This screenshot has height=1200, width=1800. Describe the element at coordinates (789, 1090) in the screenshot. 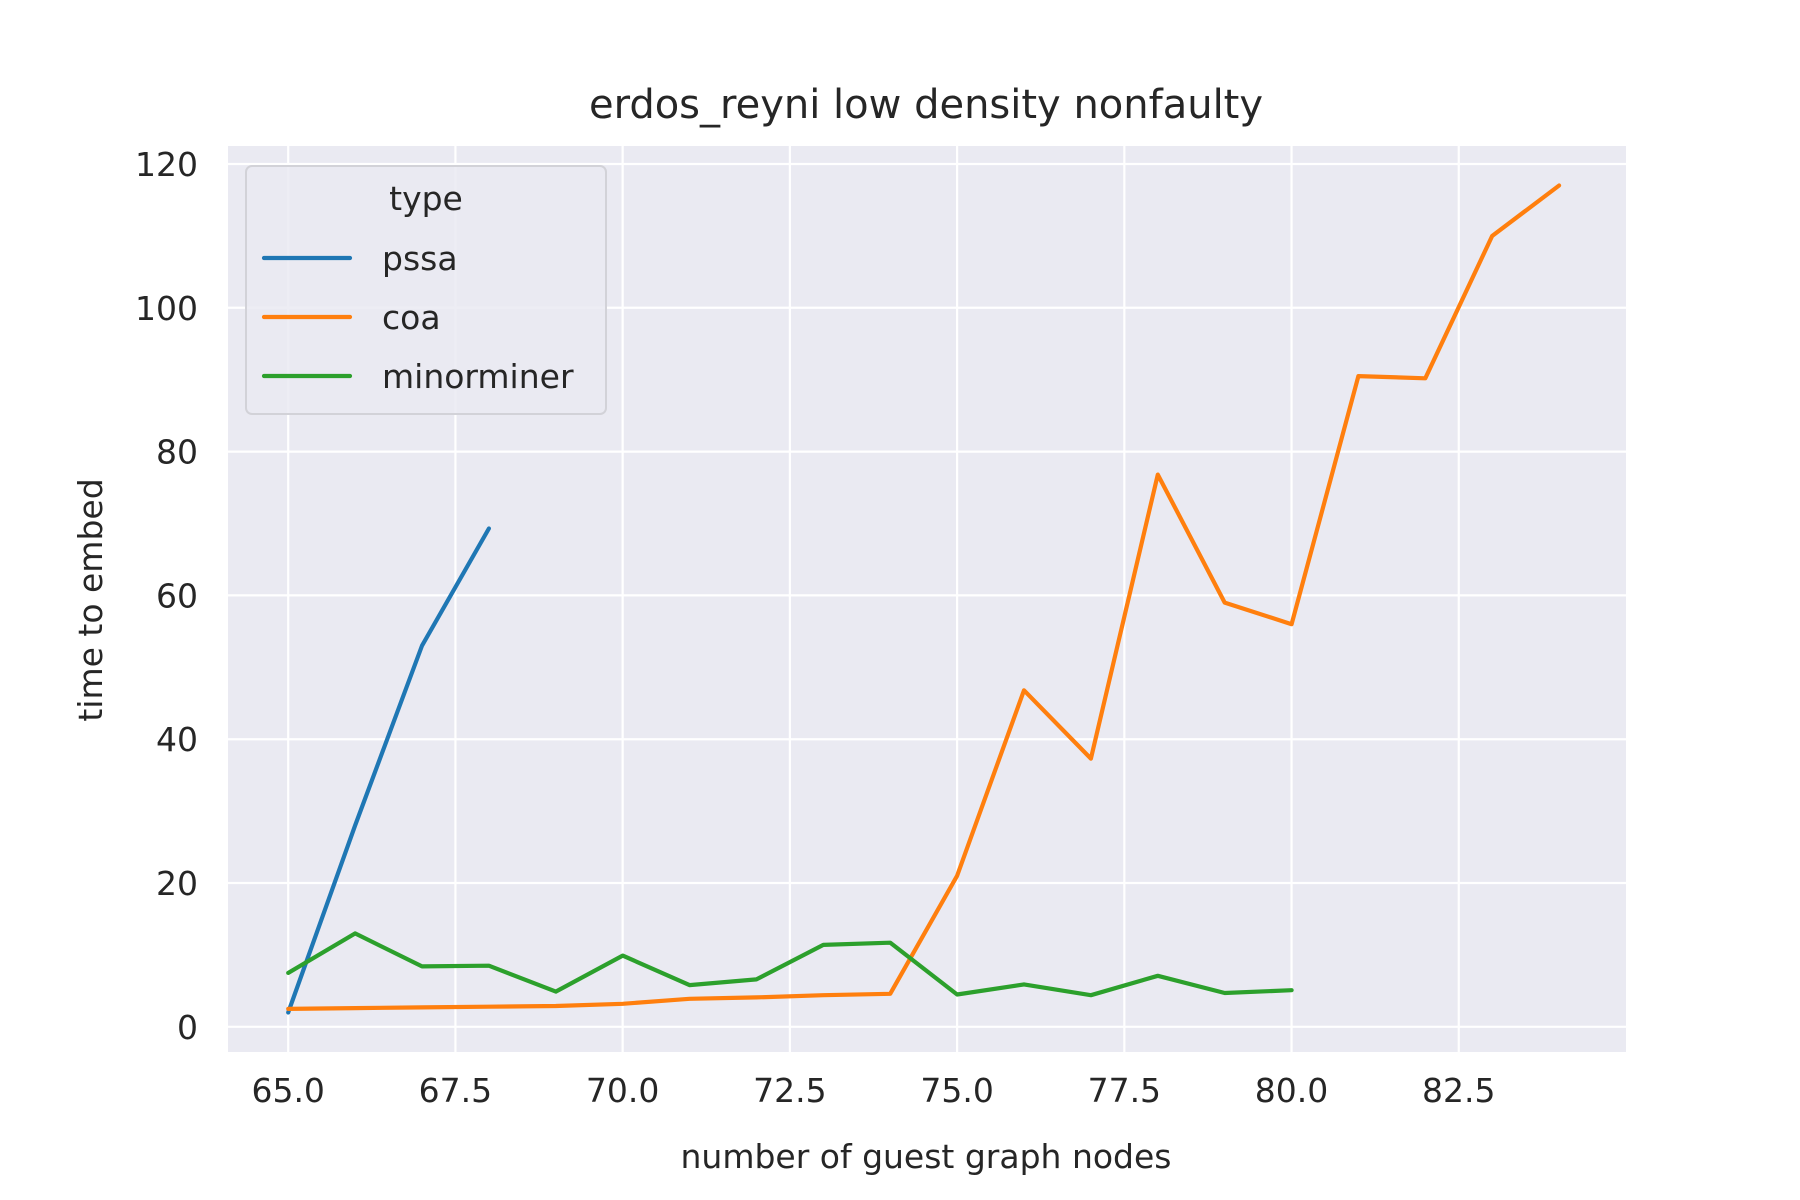

I see `x-tick-label: 72.5` at that location.